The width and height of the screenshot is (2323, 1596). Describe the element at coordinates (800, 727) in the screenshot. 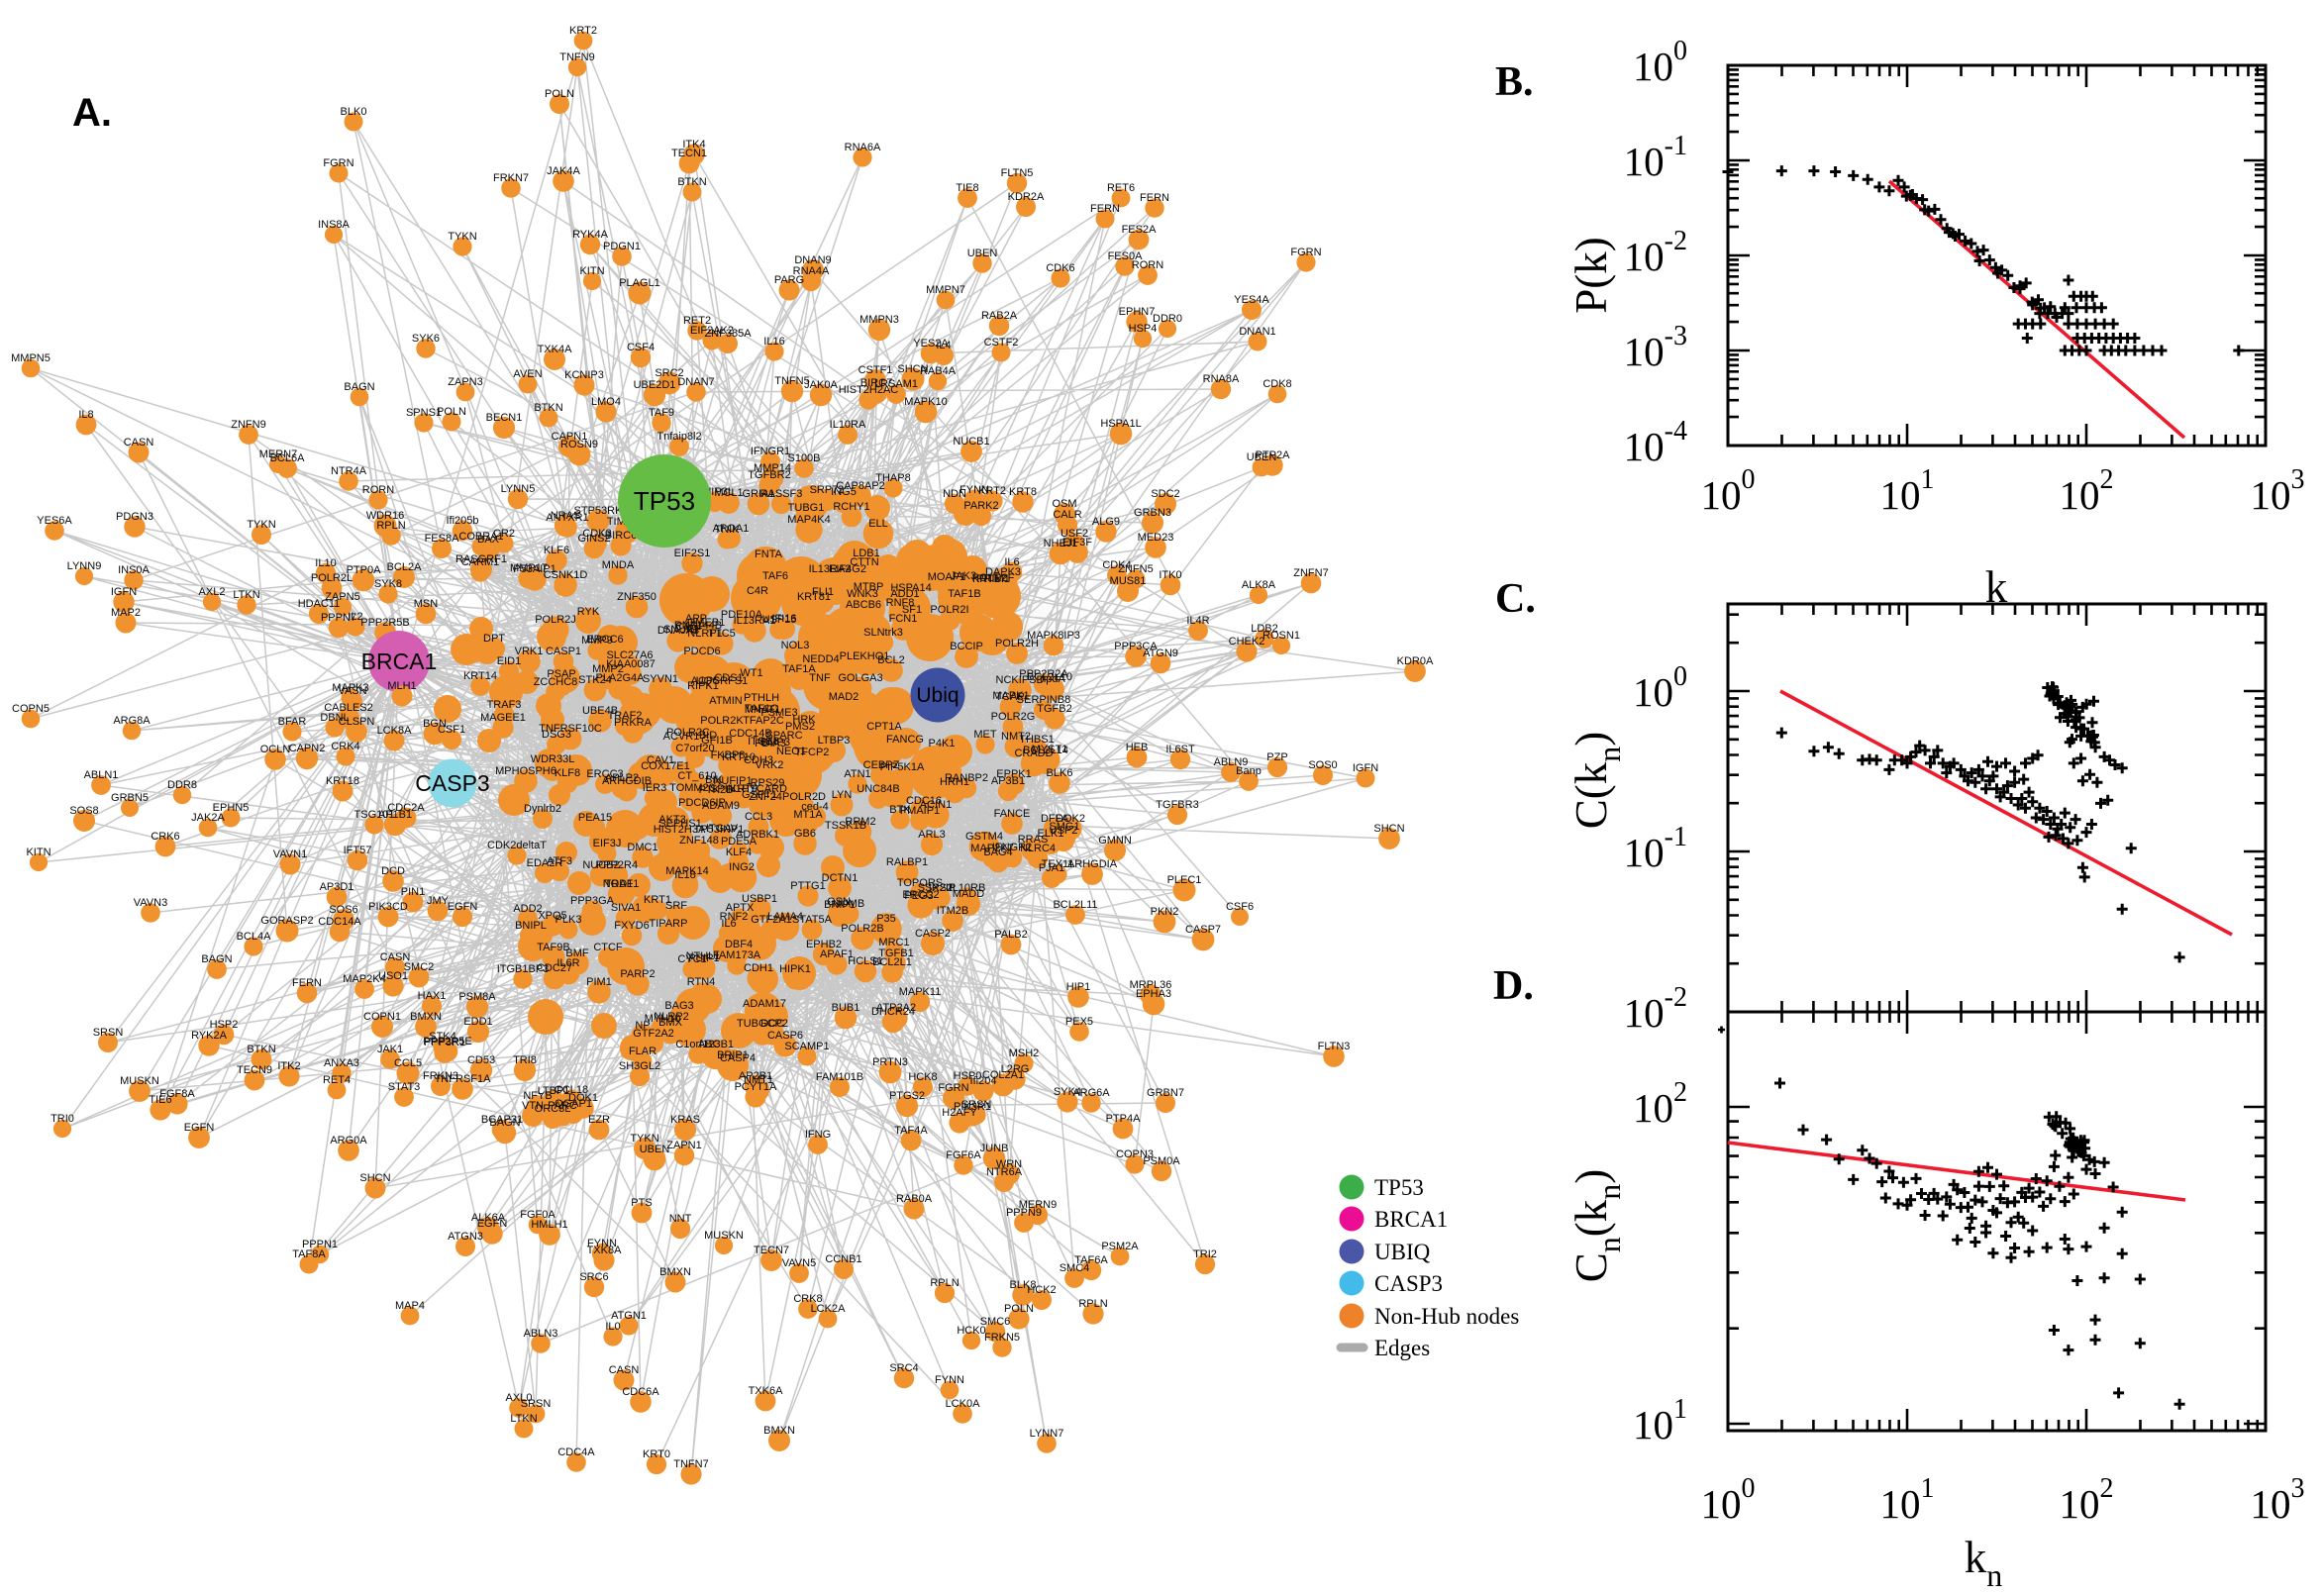

I see `svg-text: PMS2` at that location.